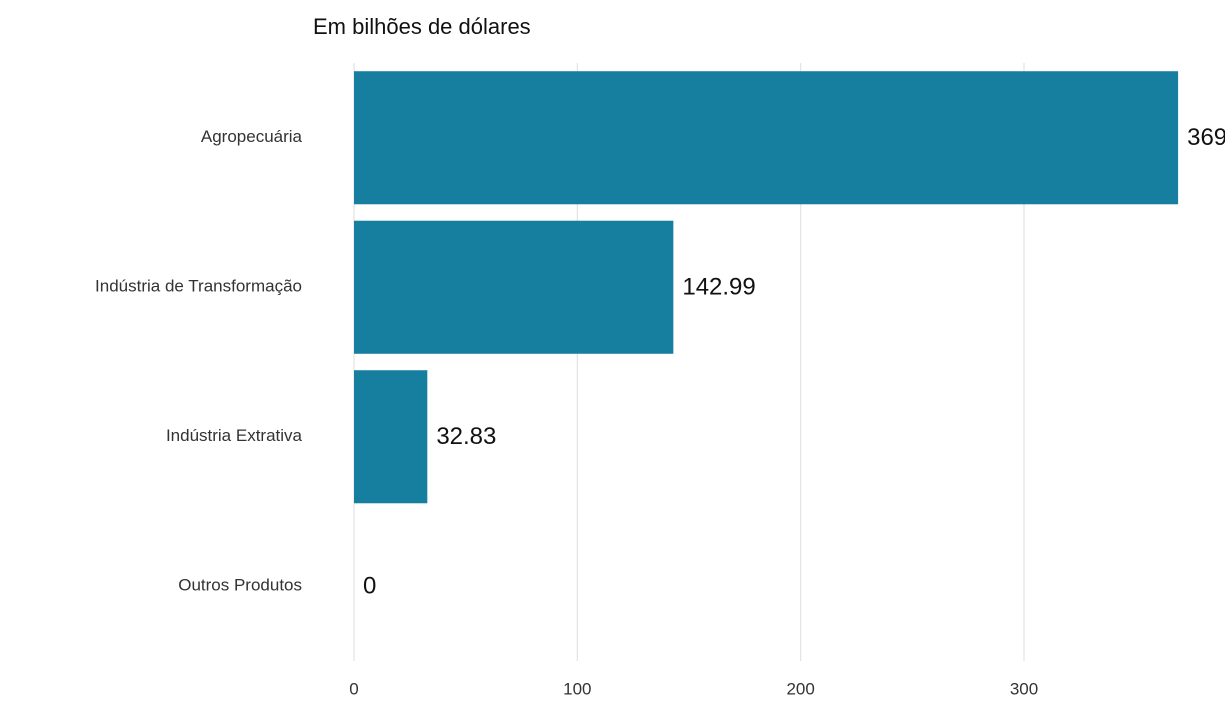 This screenshot has height=707, width=1225. What do you see at coordinates (800, 688) in the screenshot?
I see `x-tick-label: 200` at bounding box center [800, 688].